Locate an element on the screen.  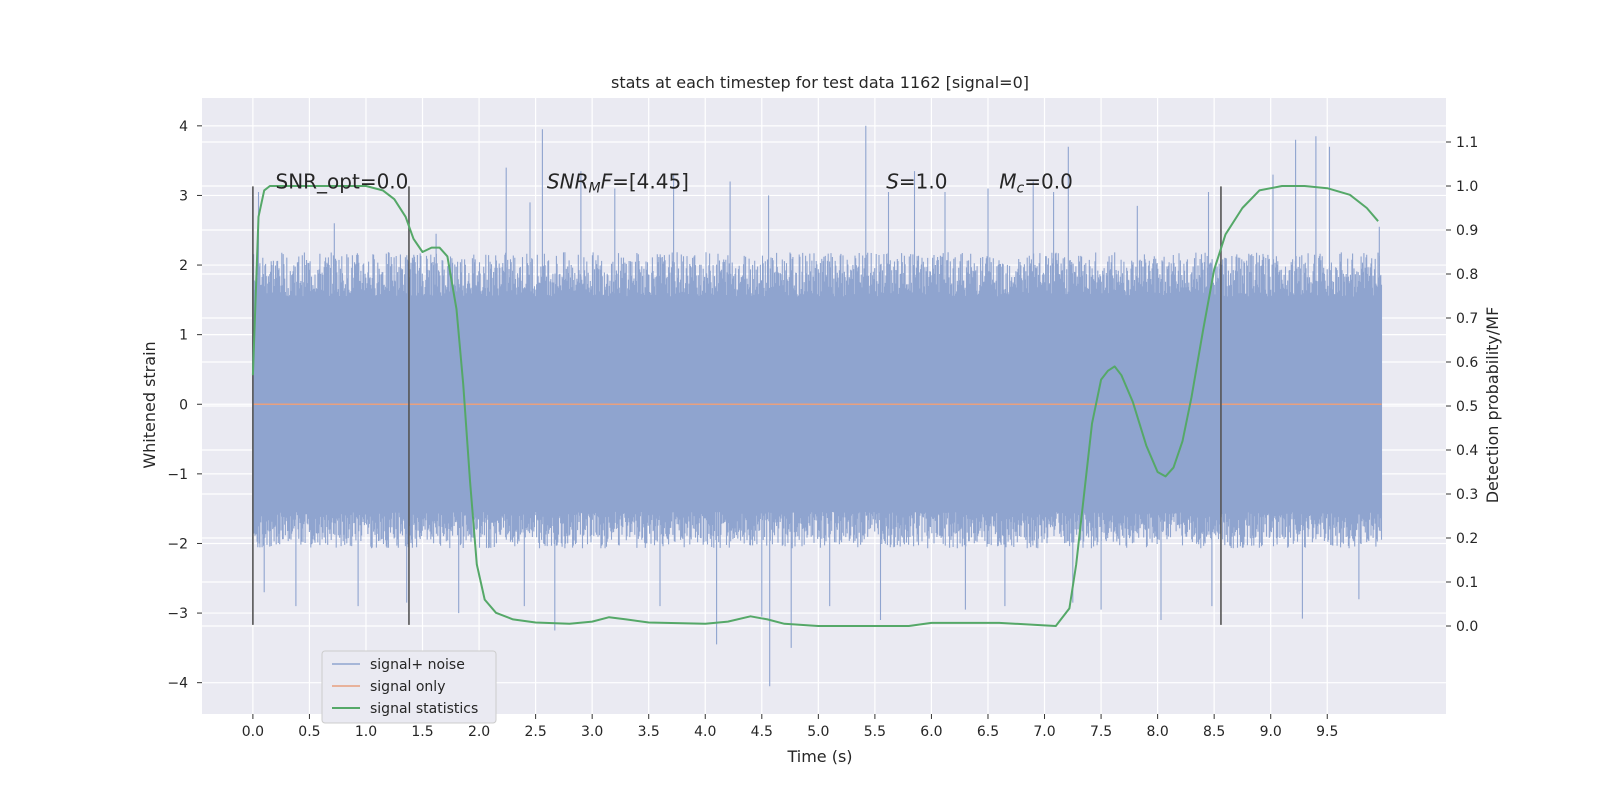
x-tick-label: 7.5 is located at coordinates (1101, 732).